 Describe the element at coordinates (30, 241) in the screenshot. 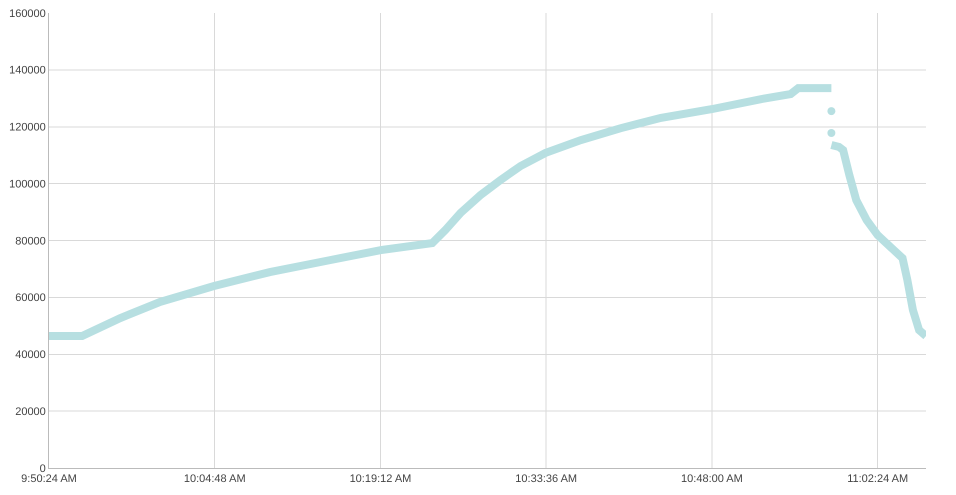

I see `y-tick-label: 80000` at that location.